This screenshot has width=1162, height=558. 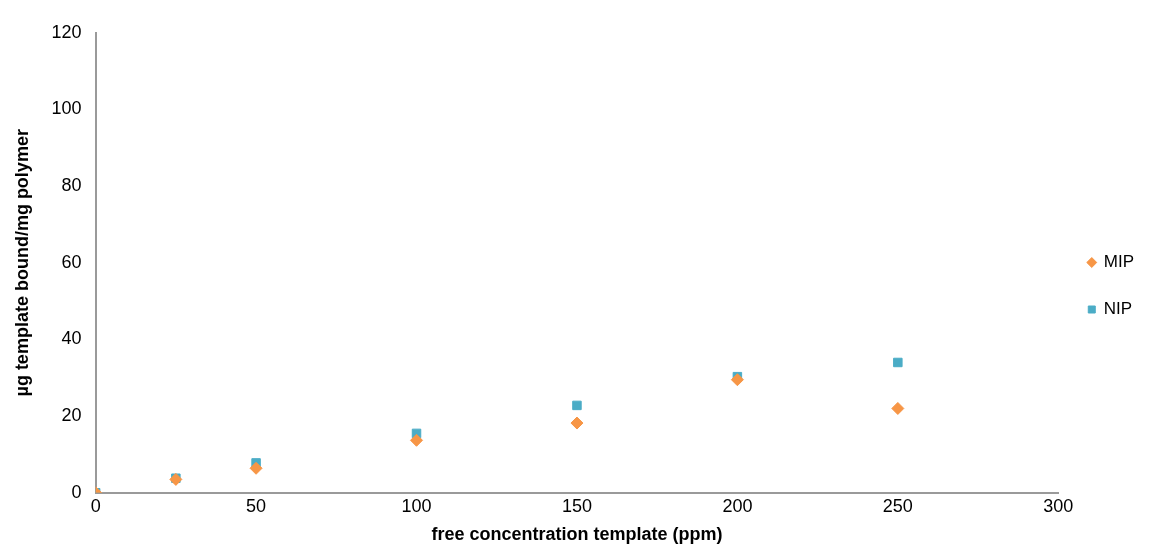 What do you see at coordinates (1058, 505) in the screenshot?
I see `x-tick-label: 300` at bounding box center [1058, 505].